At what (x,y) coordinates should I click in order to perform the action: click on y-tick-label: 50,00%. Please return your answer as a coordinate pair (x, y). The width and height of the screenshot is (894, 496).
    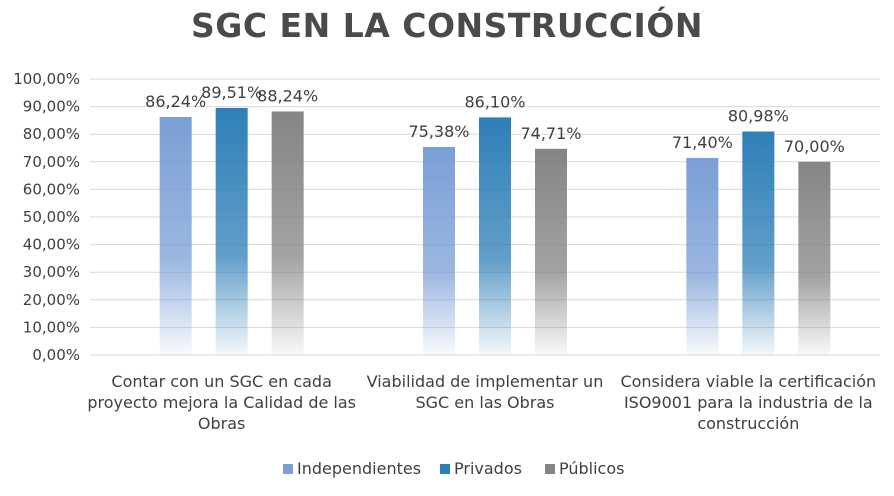
    Looking at the image, I should click on (51, 217).